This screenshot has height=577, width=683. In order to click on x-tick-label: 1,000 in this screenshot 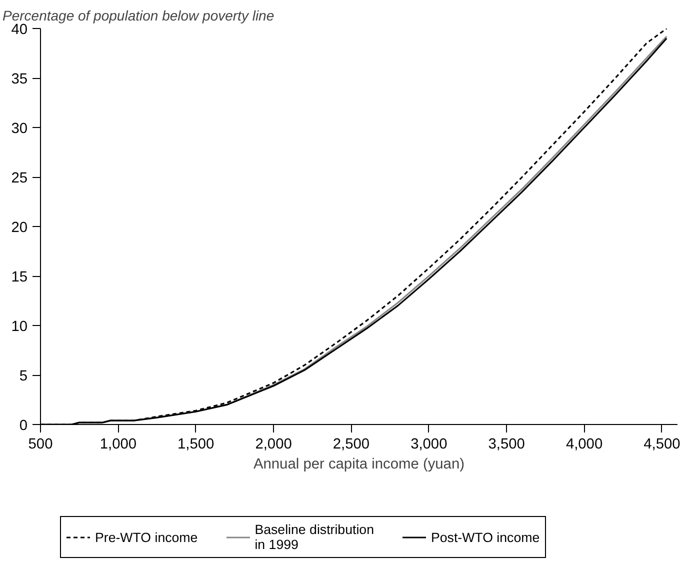, I will do `click(118, 444)`.